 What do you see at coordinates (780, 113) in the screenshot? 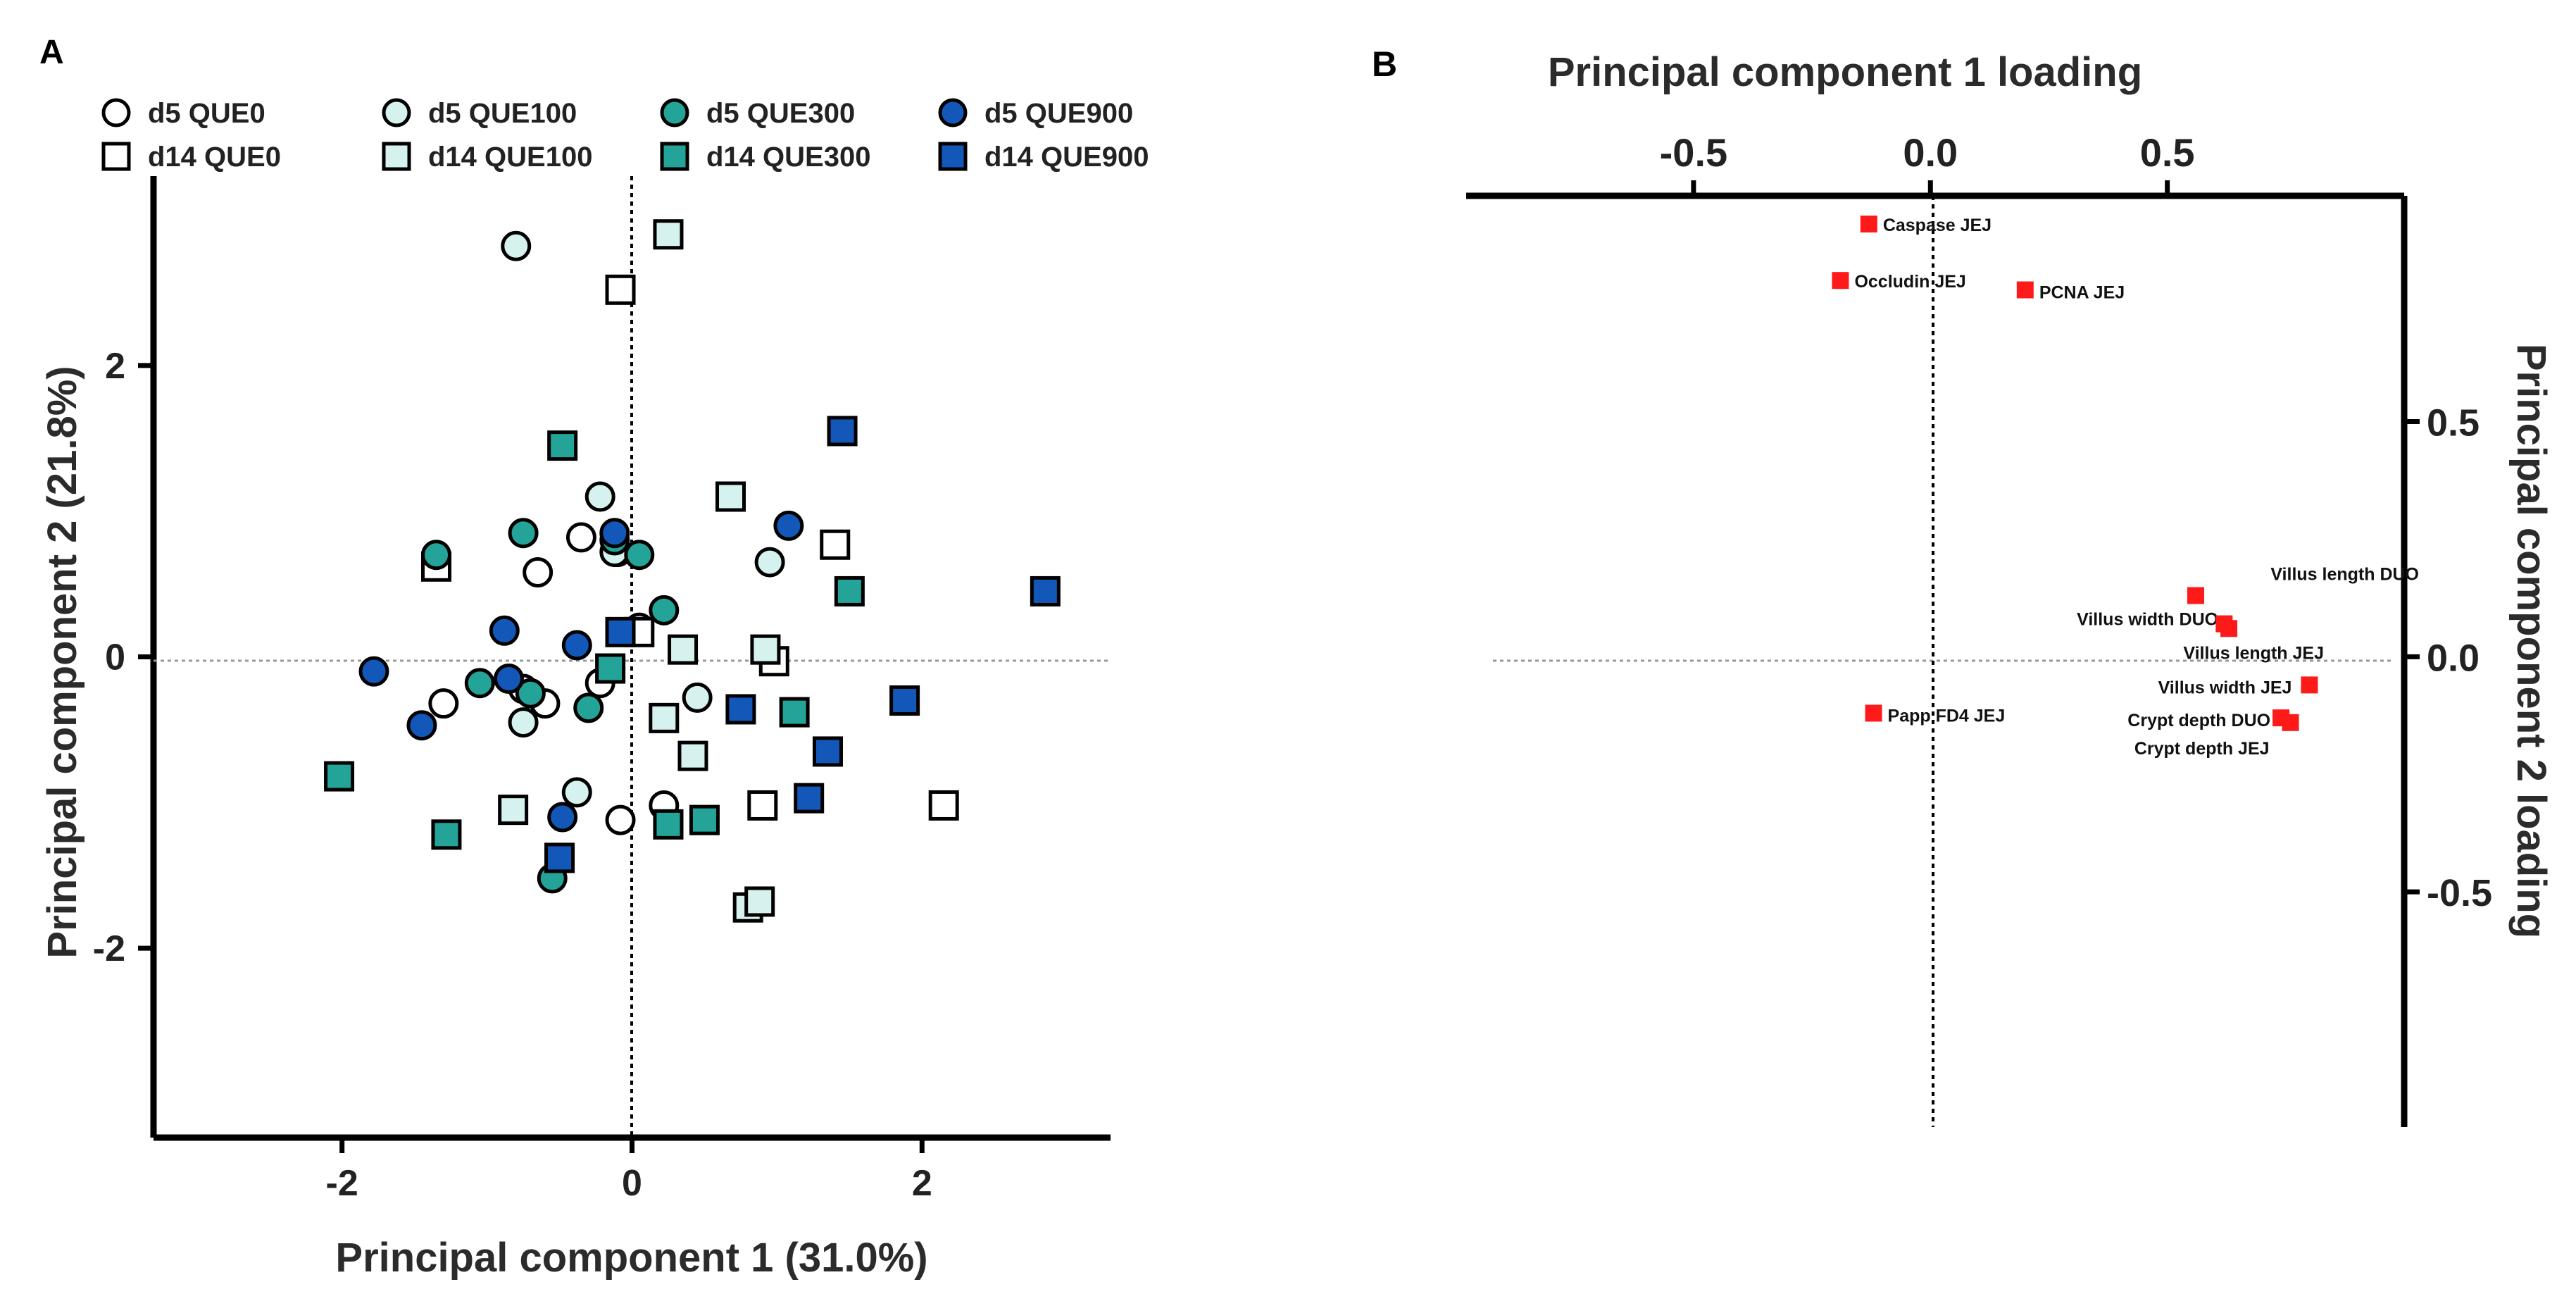
I see `legend-label: d5 QUE300` at bounding box center [780, 113].